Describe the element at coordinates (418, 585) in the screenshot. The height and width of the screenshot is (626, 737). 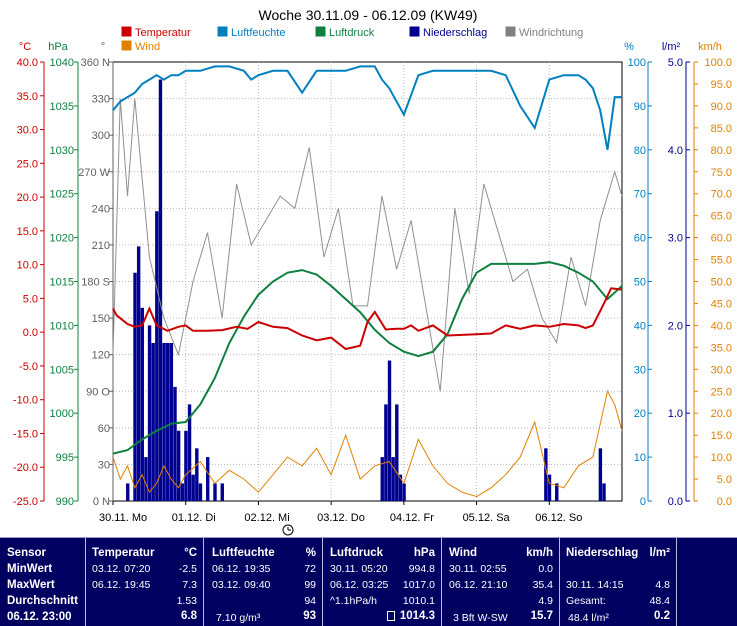
I see `press-max-value: 1017.0` at that location.